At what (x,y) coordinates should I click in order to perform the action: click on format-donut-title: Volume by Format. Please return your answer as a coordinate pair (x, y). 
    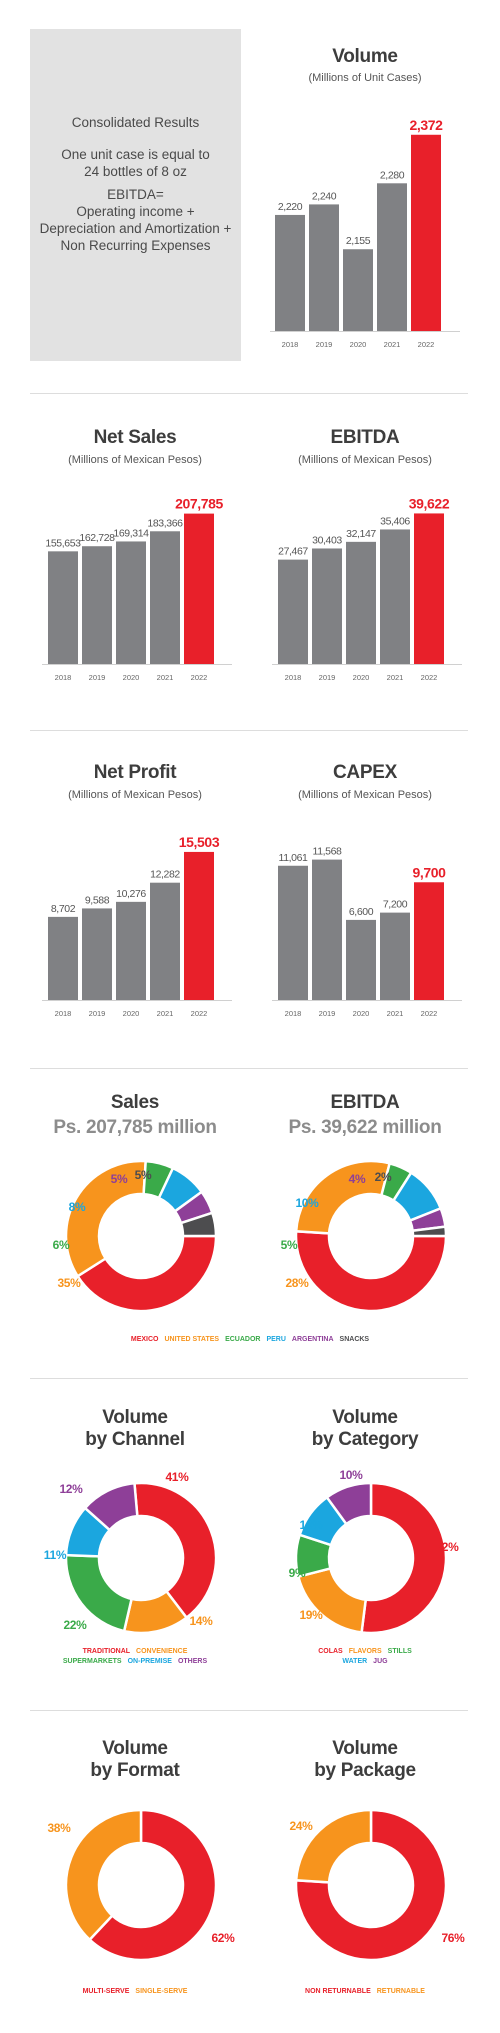
    Looking at the image, I should click on (135, 1759).